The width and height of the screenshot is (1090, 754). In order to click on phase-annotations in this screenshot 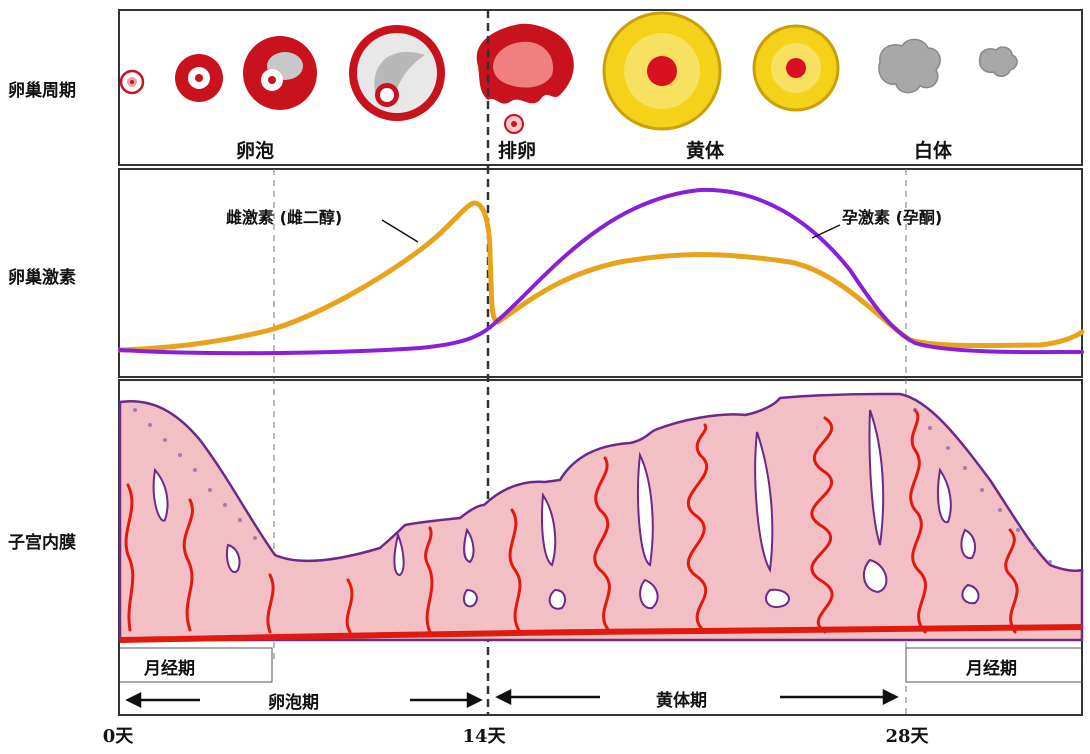, I will do `click(601, 678)`.